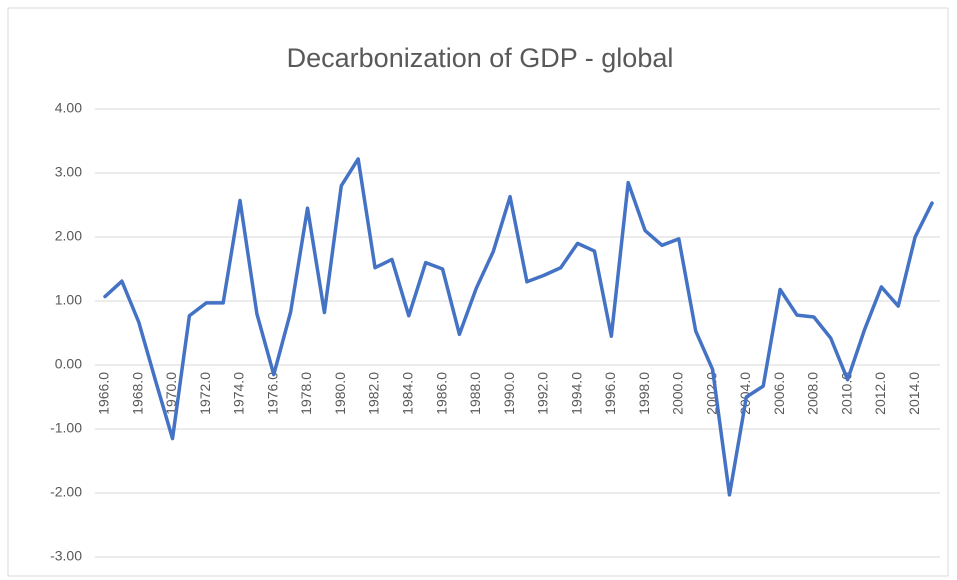 This screenshot has width=957, height=580. Describe the element at coordinates (475, 393) in the screenshot. I see `x-tick-label: 1988.0` at that location.